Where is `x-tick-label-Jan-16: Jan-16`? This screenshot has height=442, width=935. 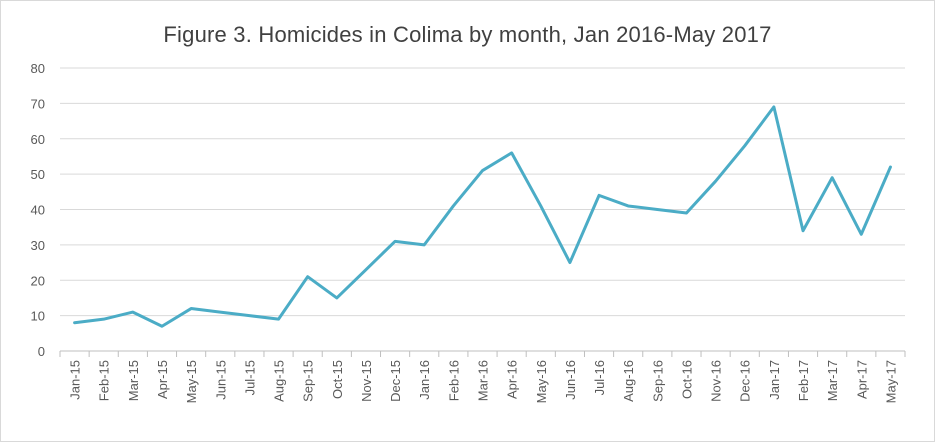 x-tick-label-Jan-16: Jan-16 is located at coordinates (424, 380).